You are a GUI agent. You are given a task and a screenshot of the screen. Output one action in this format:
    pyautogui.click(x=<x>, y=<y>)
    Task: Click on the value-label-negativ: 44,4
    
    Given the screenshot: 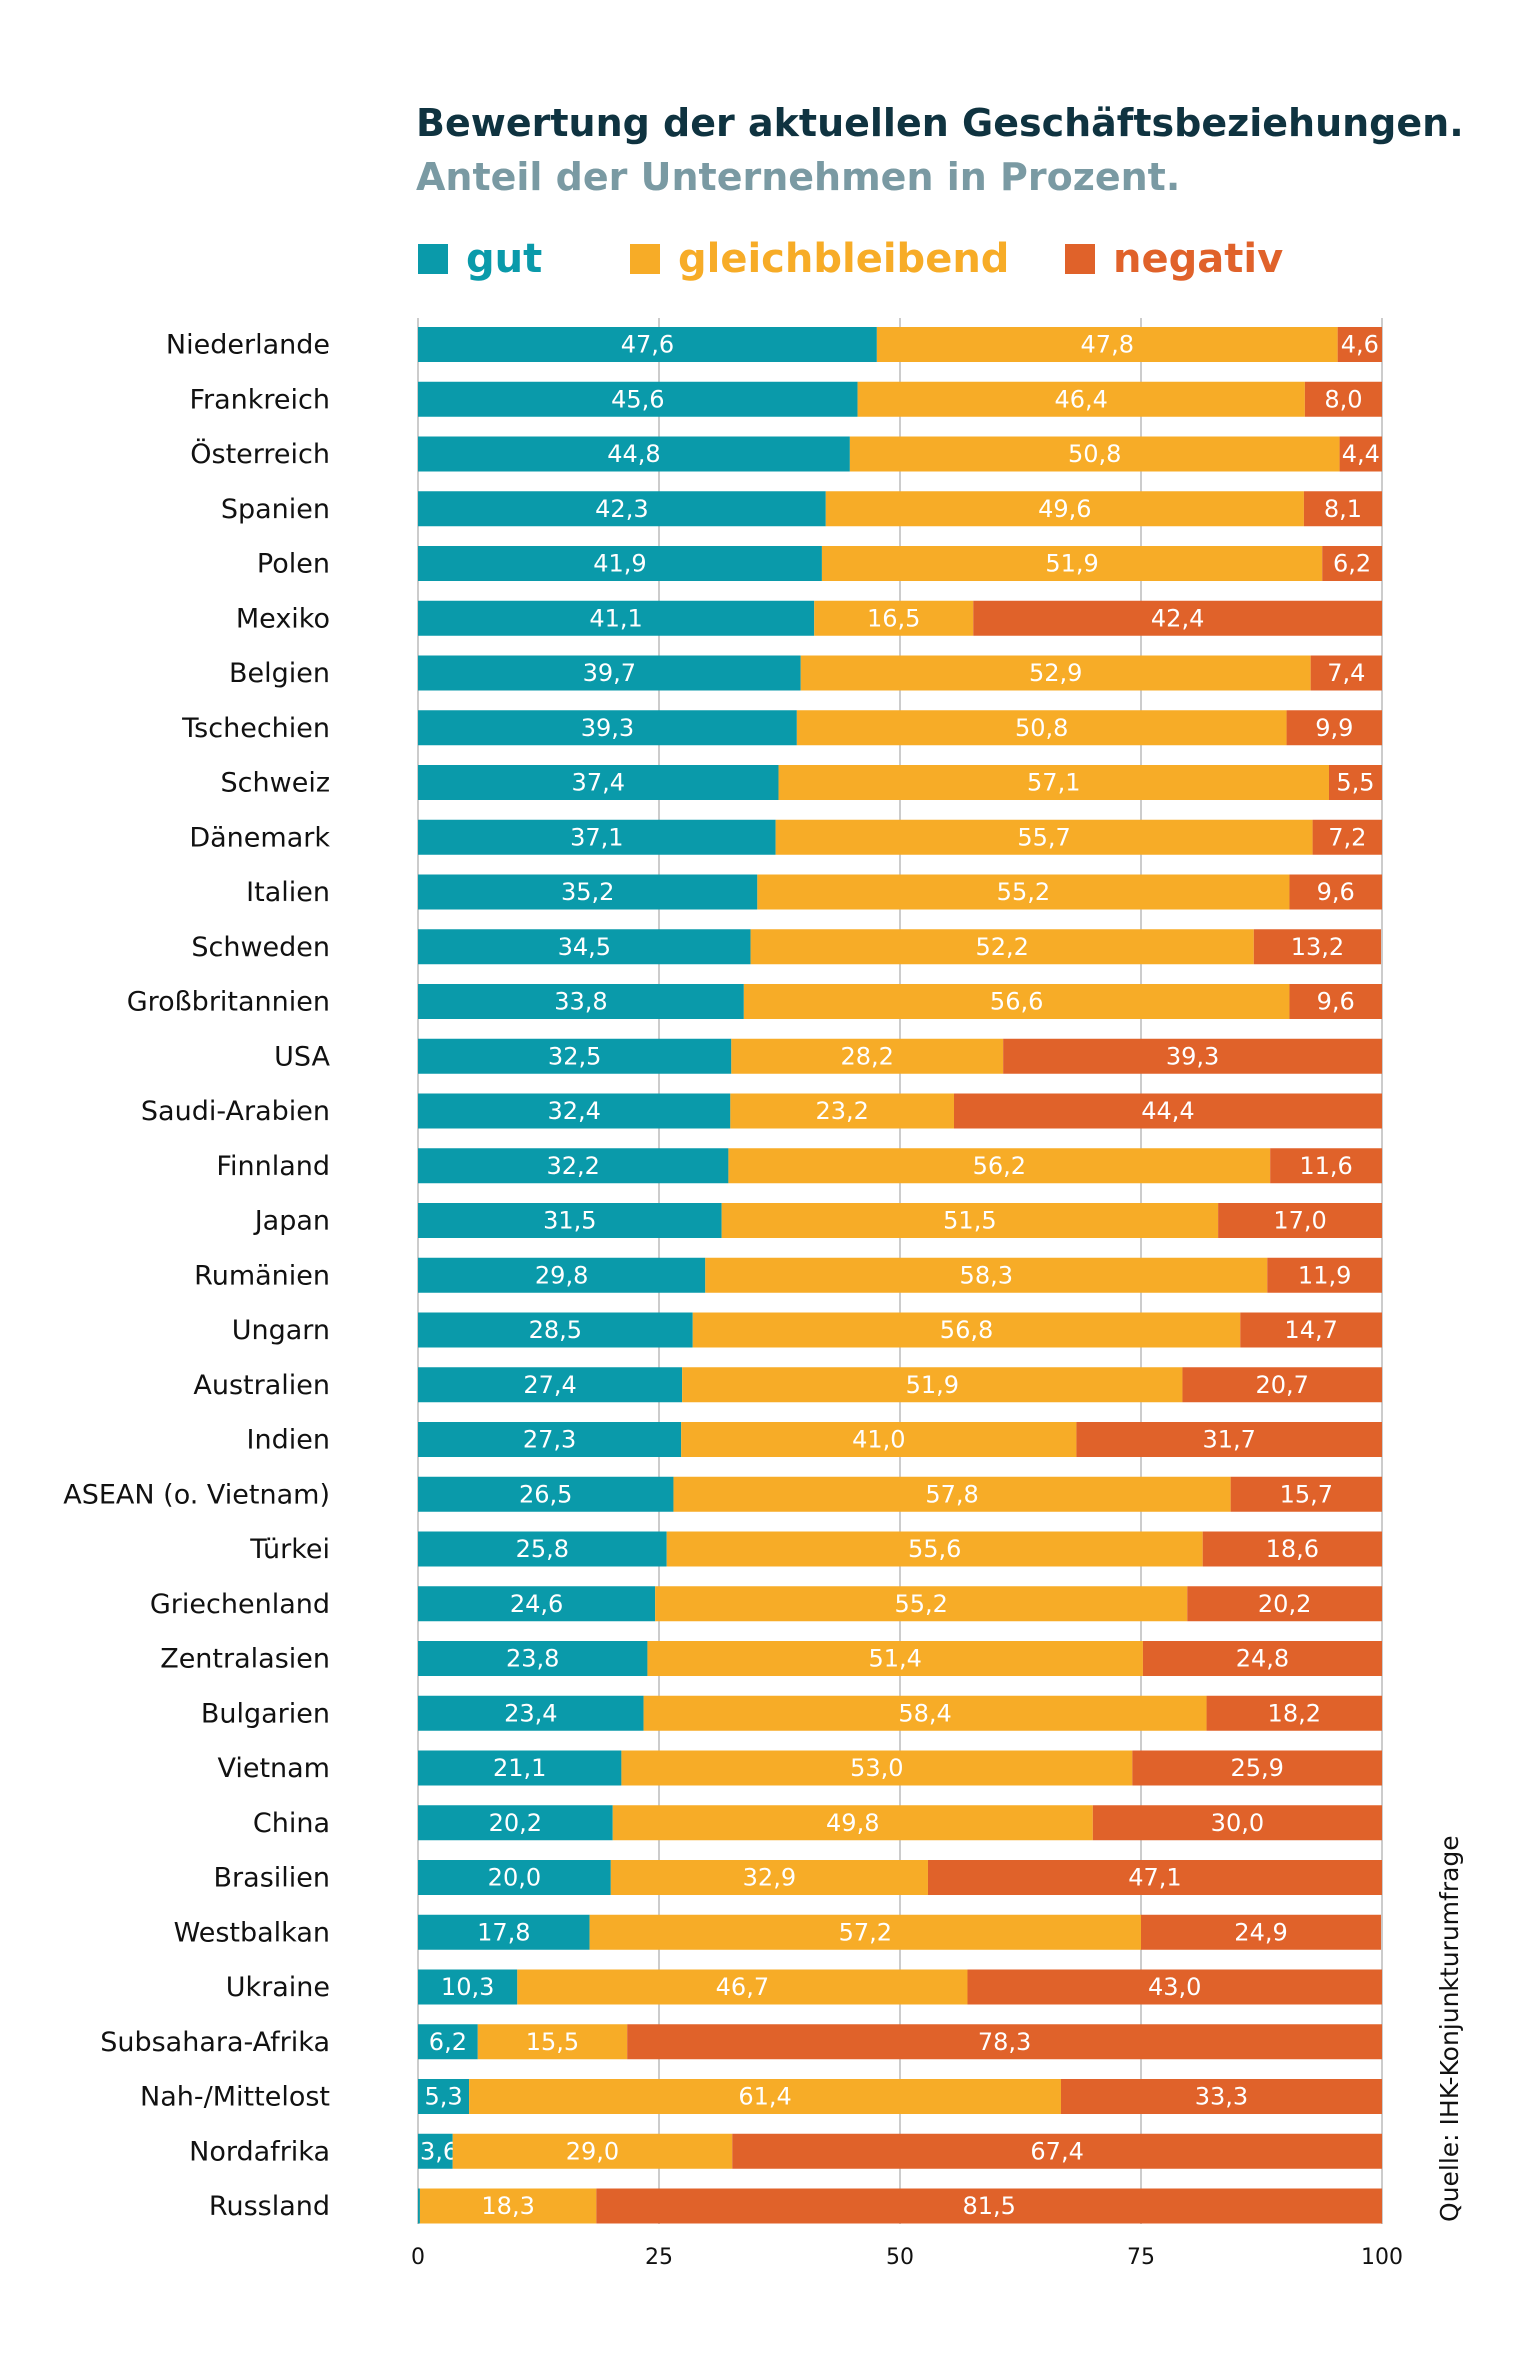 What is the action you would take?
    pyautogui.click(x=1167, y=1111)
    